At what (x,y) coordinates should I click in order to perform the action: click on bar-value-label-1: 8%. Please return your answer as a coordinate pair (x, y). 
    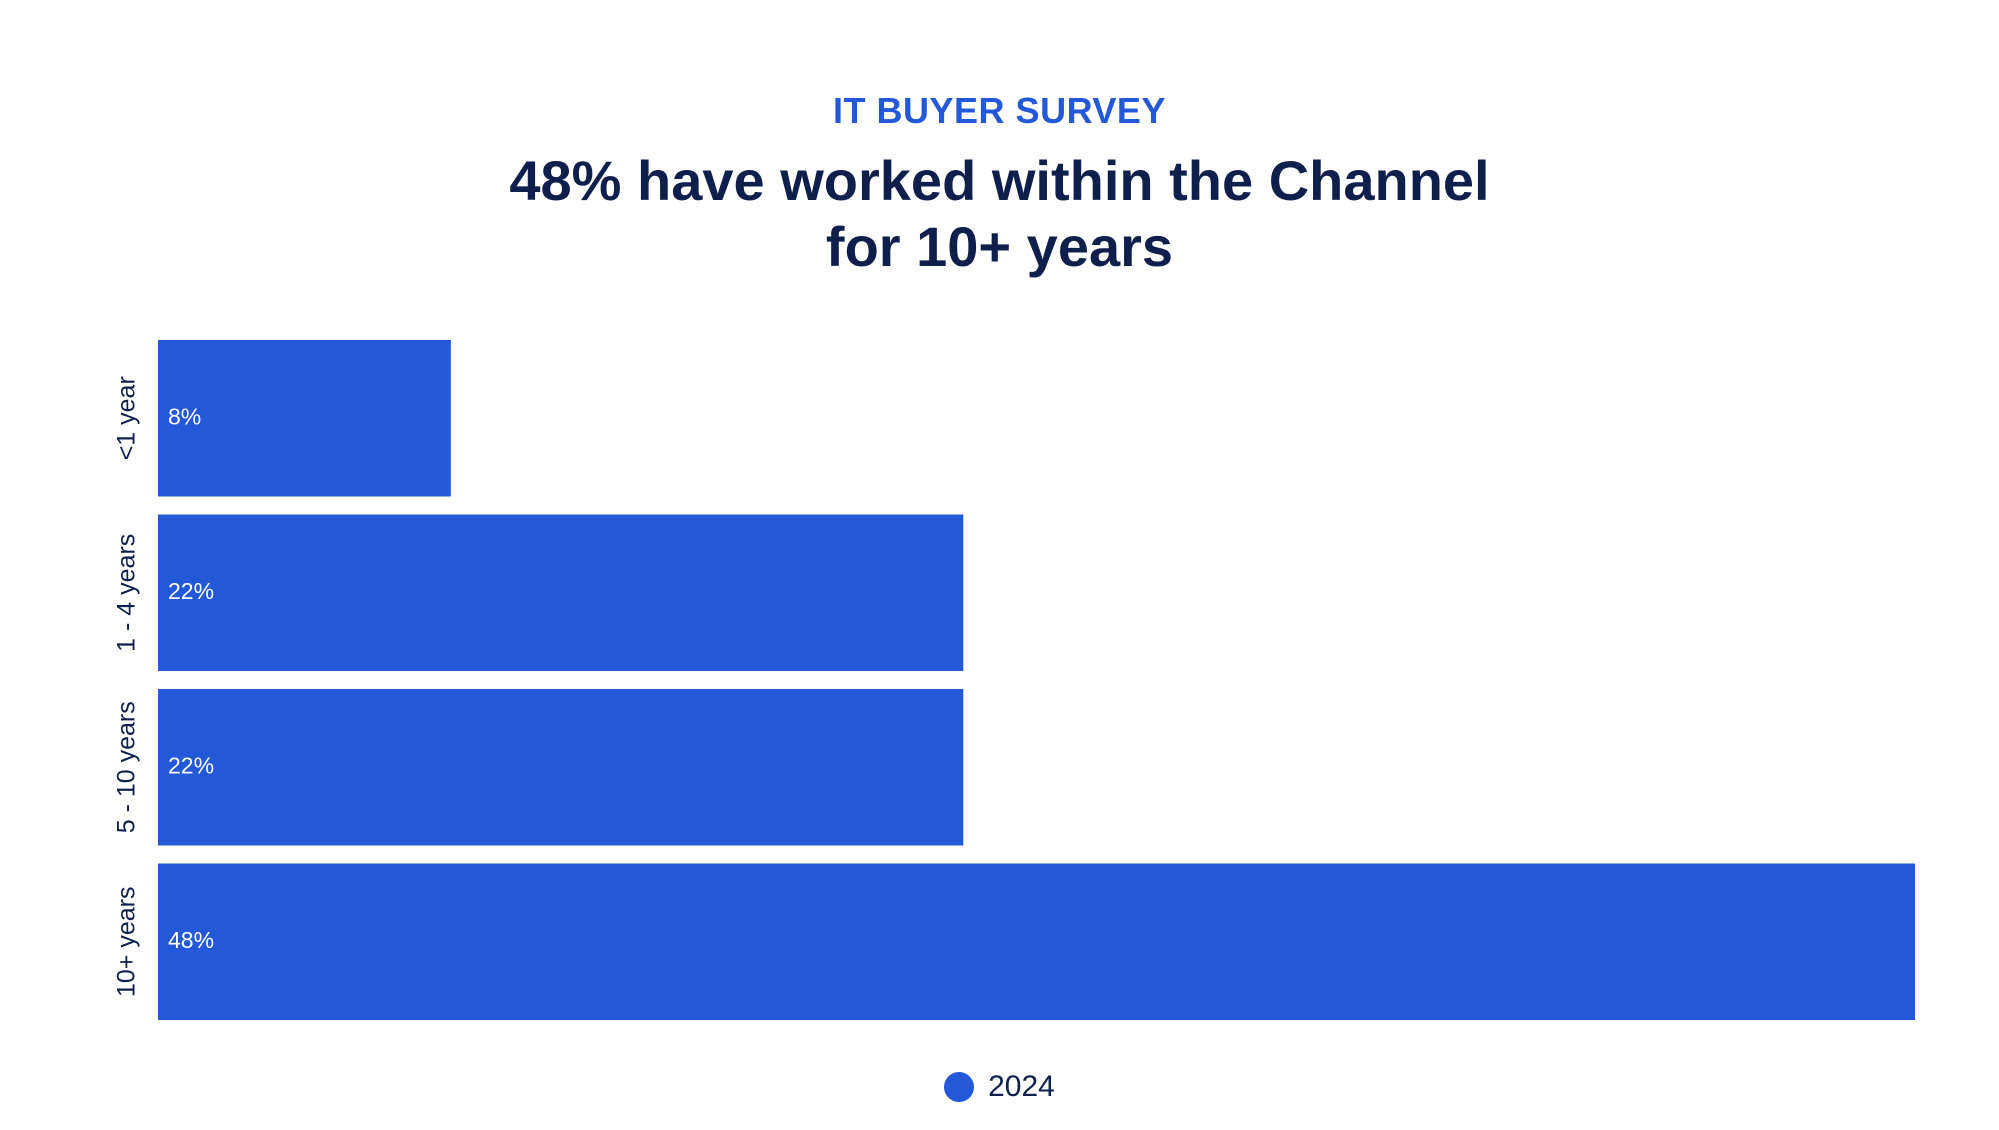
    Looking at the image, I should click on (184, 416).